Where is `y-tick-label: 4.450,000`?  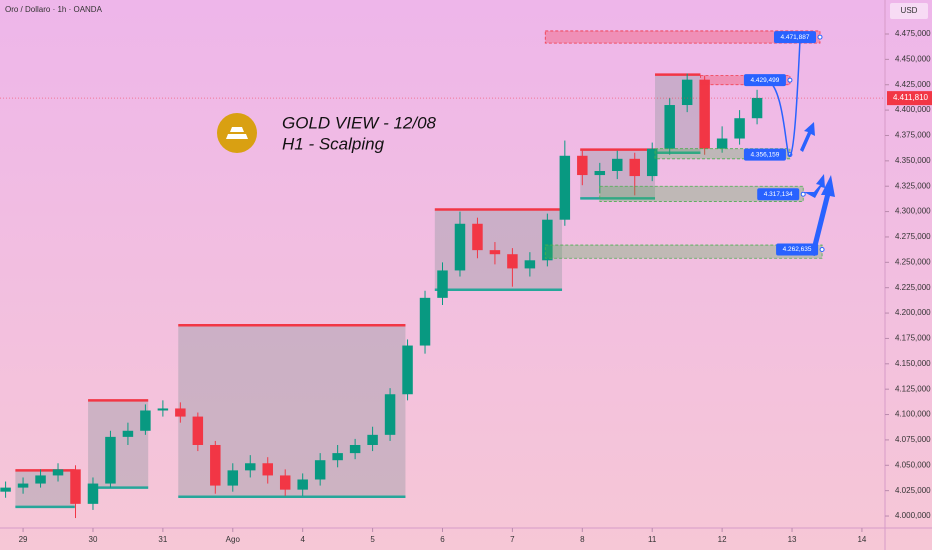 y-tick-label: 4.450,000 is located at coordinates (913, 58).